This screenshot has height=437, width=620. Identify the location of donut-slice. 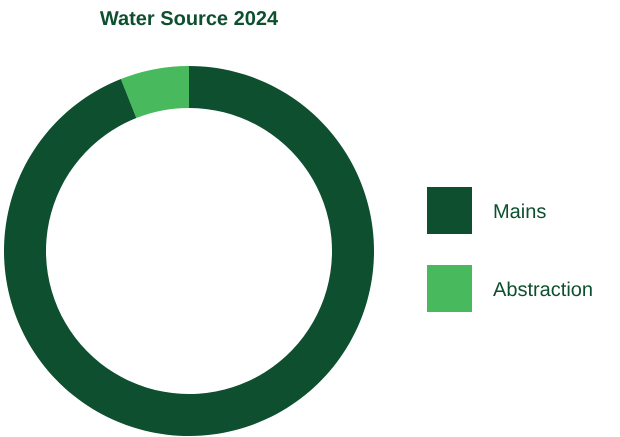
(154, 92).